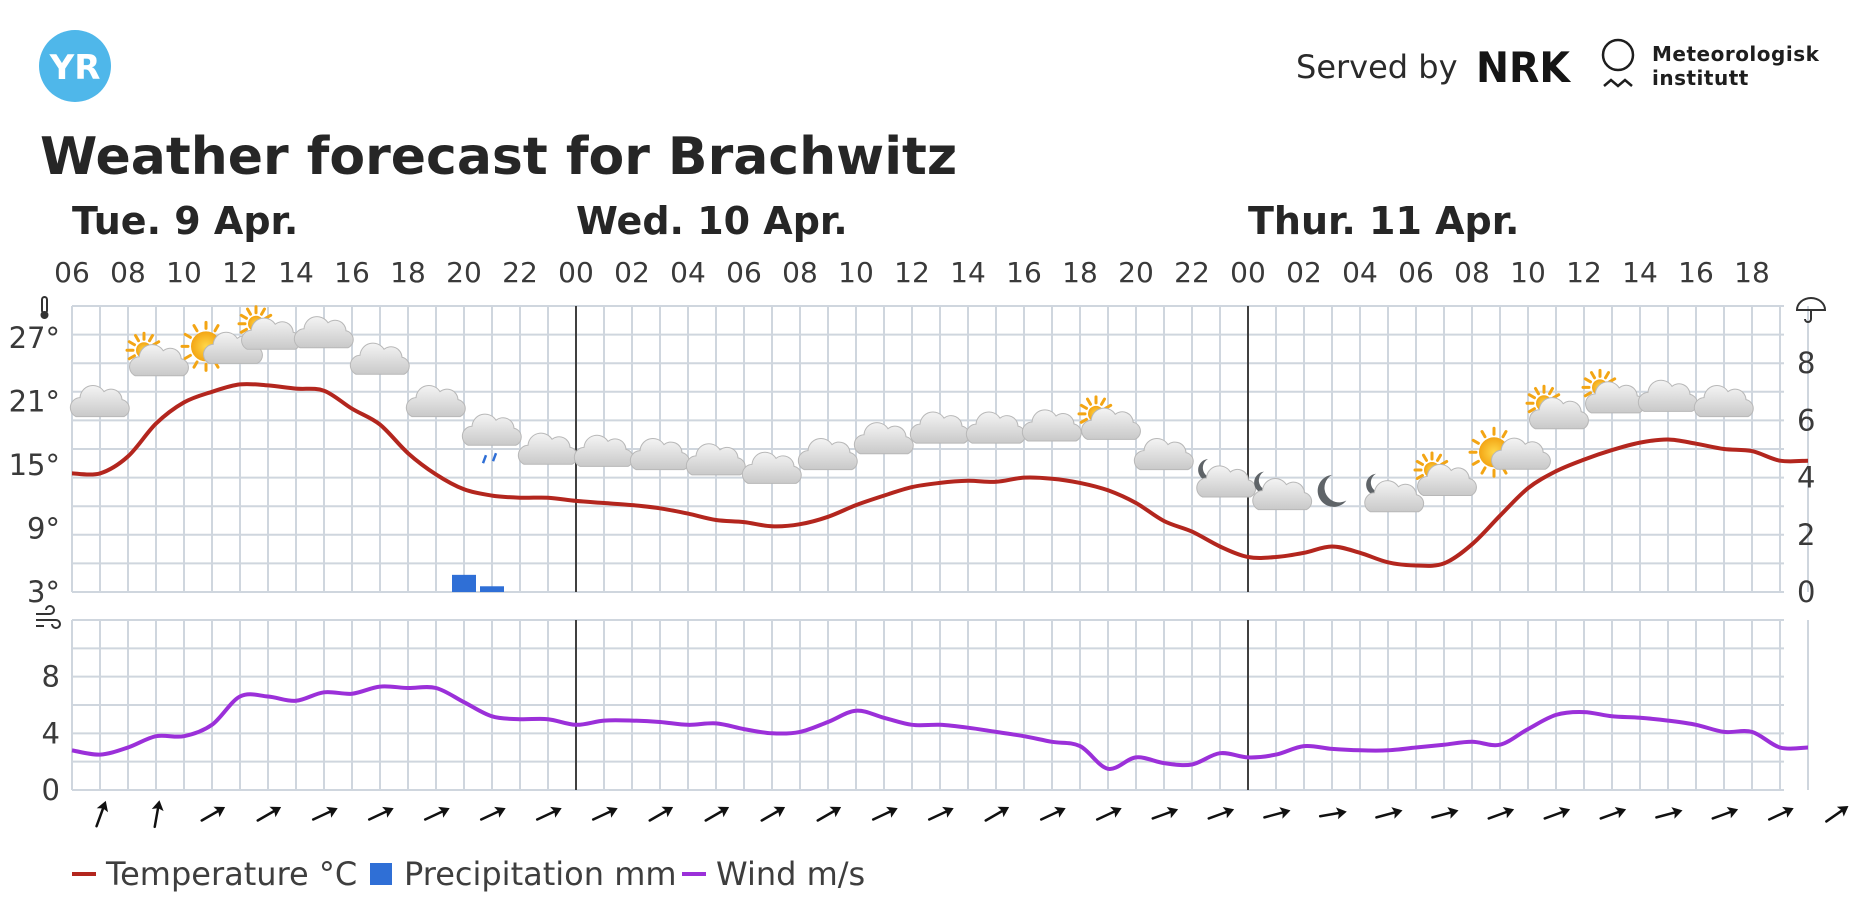  I want to click on yr-logo-text: YR, so click(75, 68).